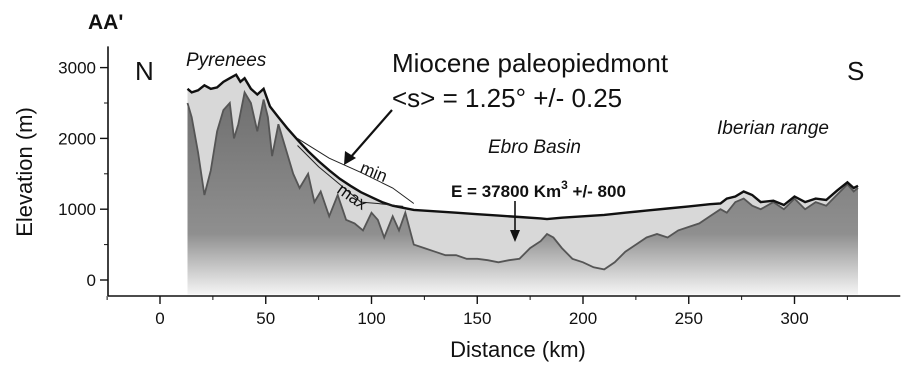 This screenshot has height=369, width=905. Describe the element at coordinates (77, 68) in the screenshot. I see `y-tick-label: 3000` at that location.